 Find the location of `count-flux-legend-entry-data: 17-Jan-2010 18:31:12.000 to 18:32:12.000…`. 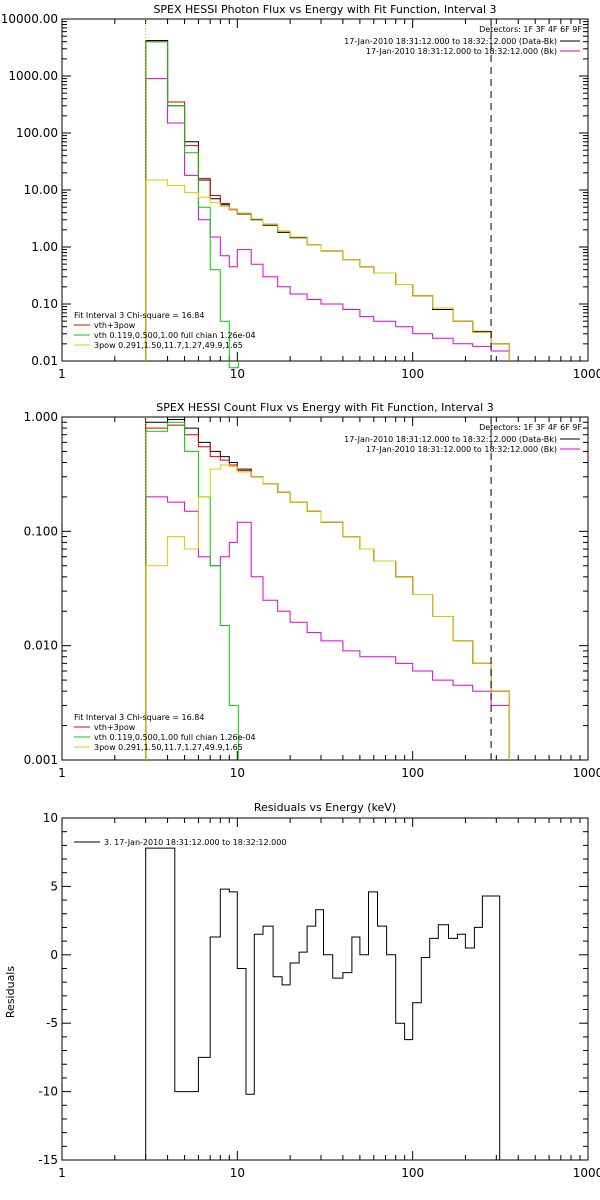

count-flux-legend-entry-data: 17-Jan-2010 18:31:12.000 to 18:32:12.000… is located at coordinates (450, 439).